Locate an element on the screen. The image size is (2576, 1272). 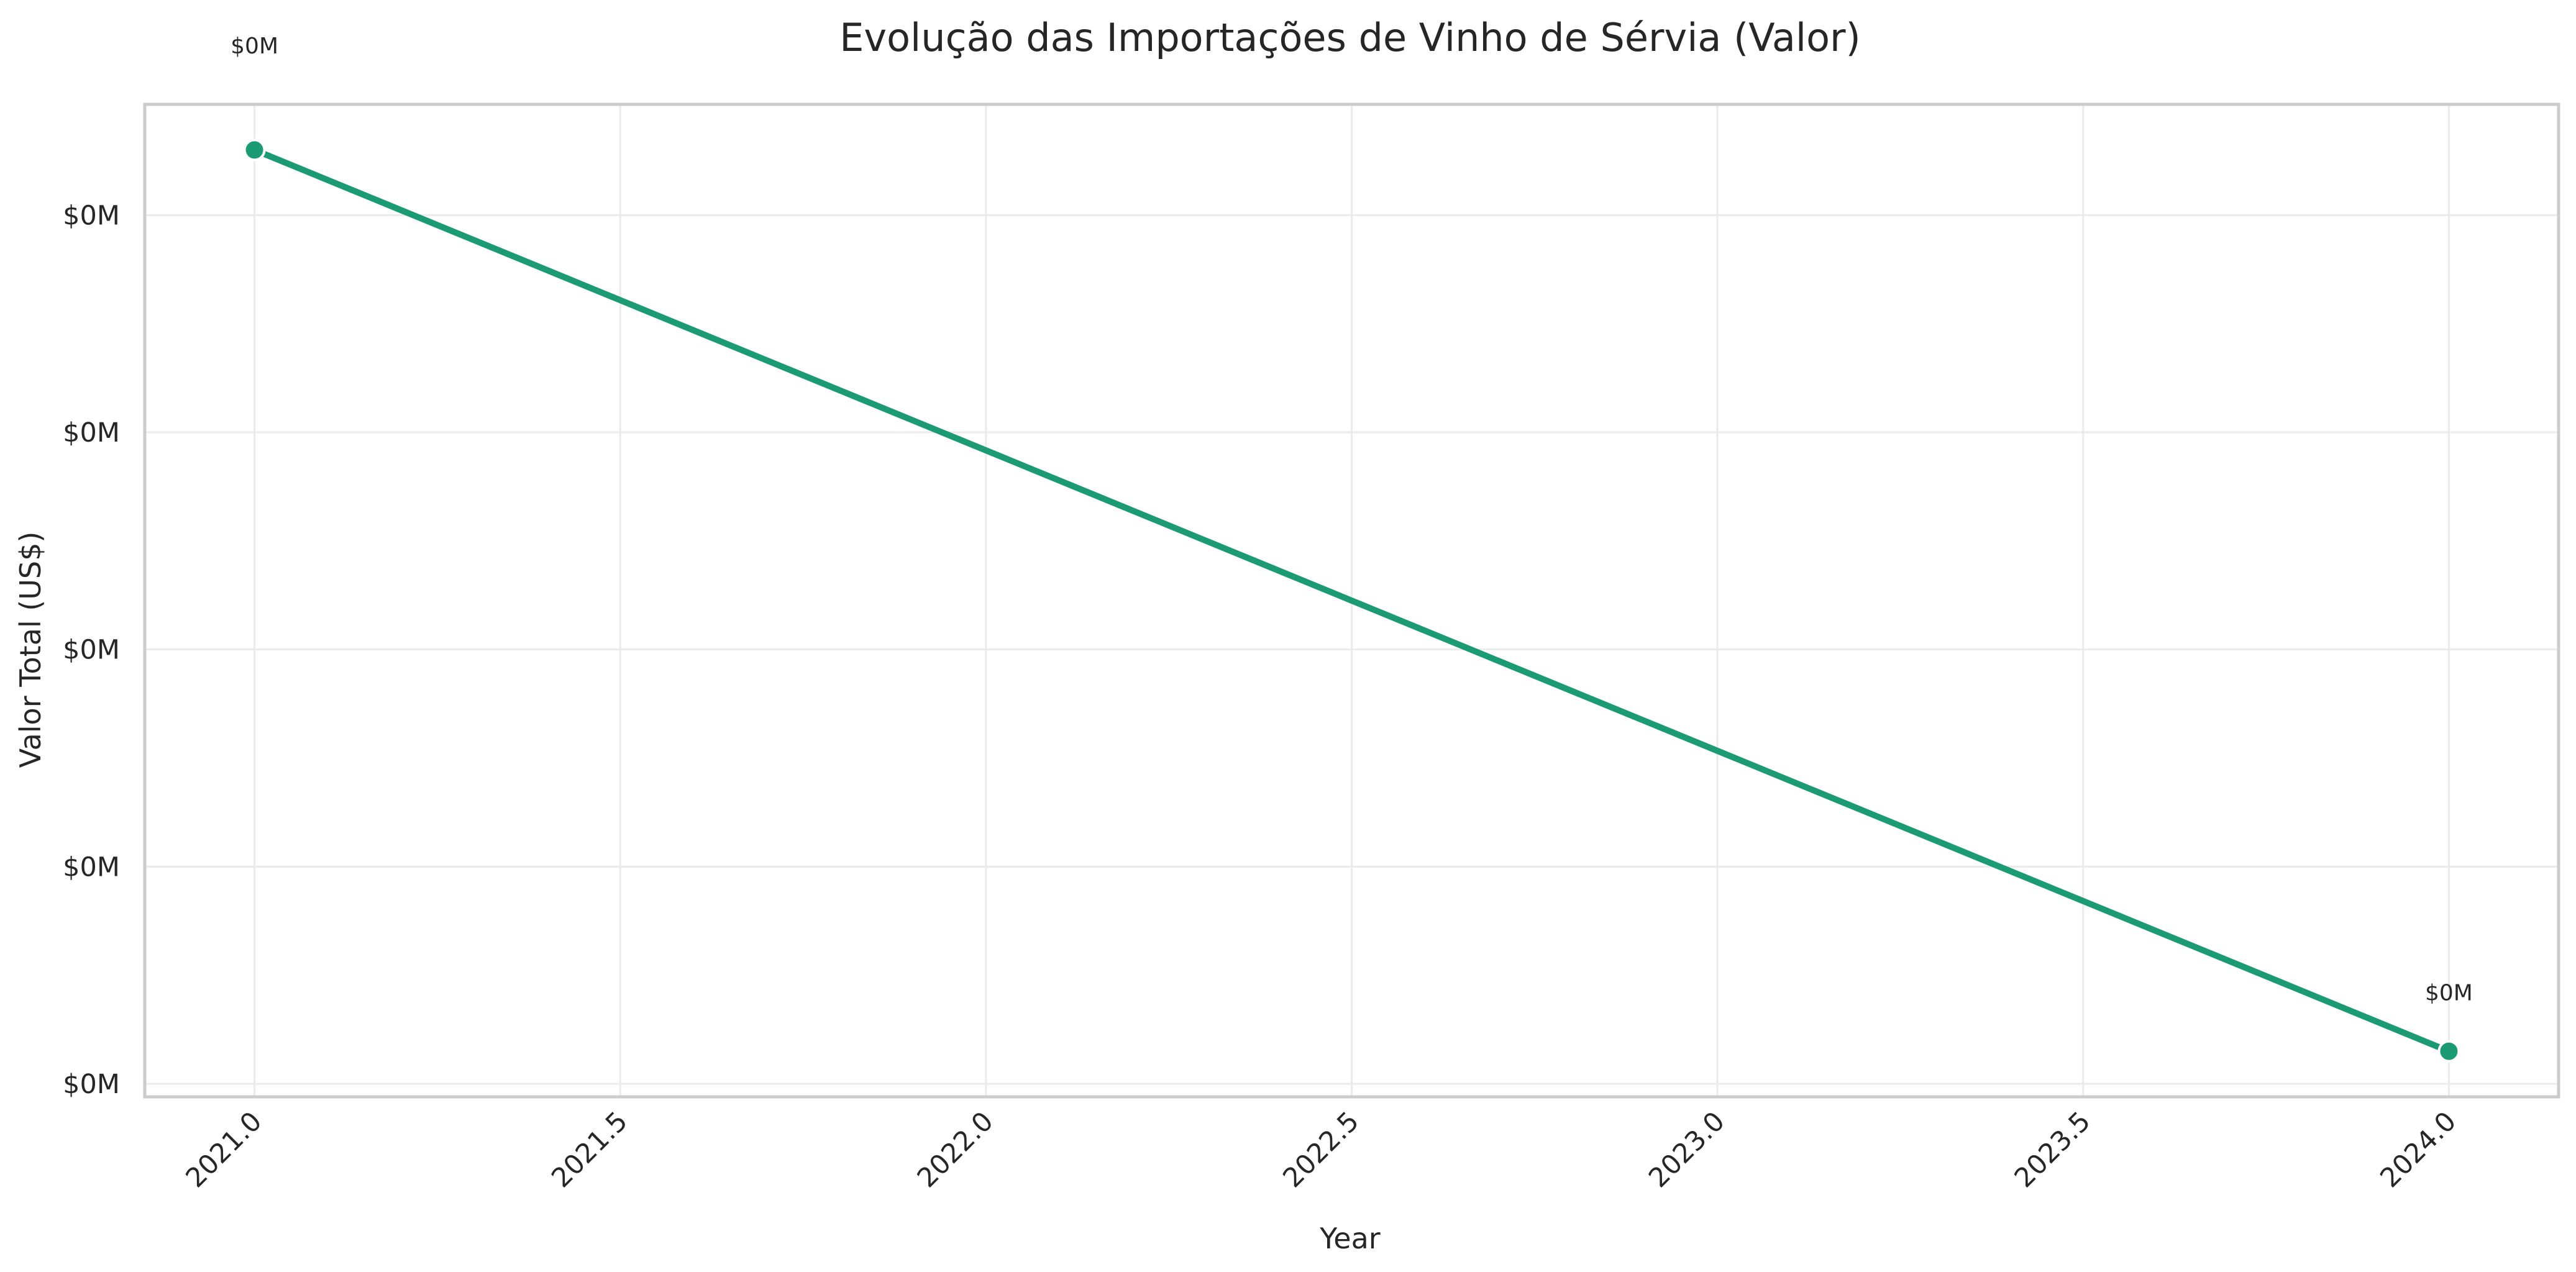
x-axis-label: Year is located at coordinates (1349, 1238).